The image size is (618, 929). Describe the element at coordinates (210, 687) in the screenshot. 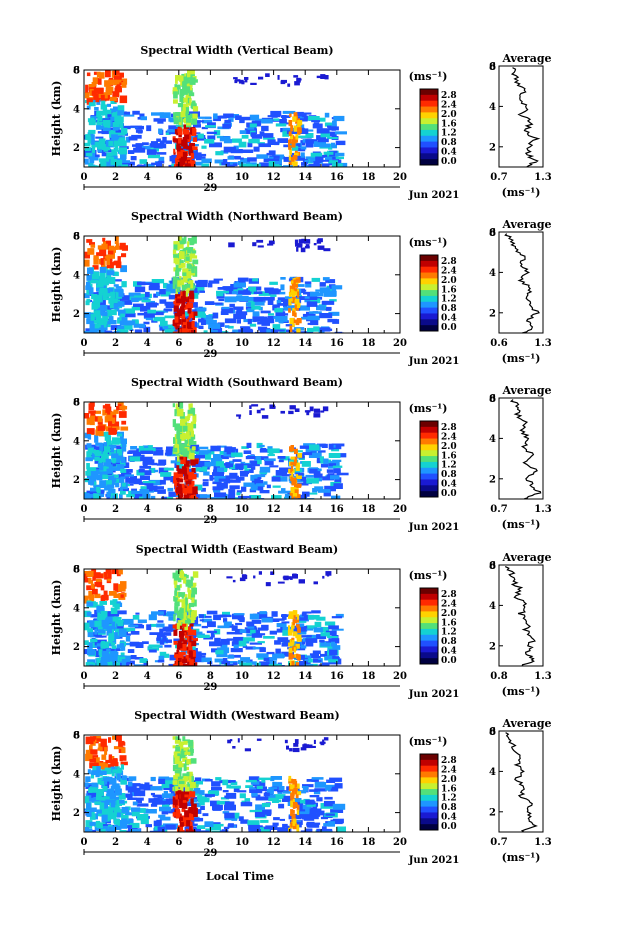

I see `day-label: 29` at that location.